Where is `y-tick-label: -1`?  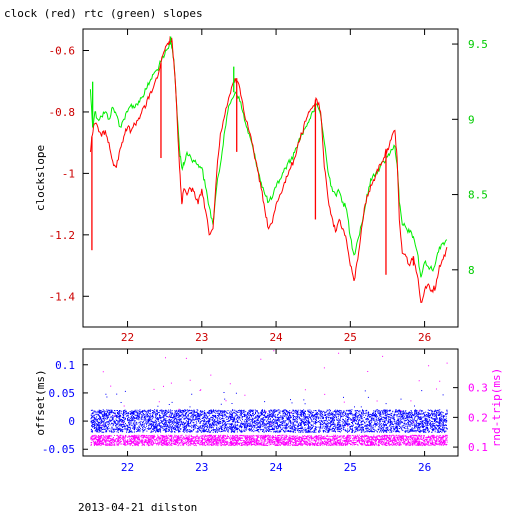
y-tick-label: -1 is located at coordinates (68, 173).